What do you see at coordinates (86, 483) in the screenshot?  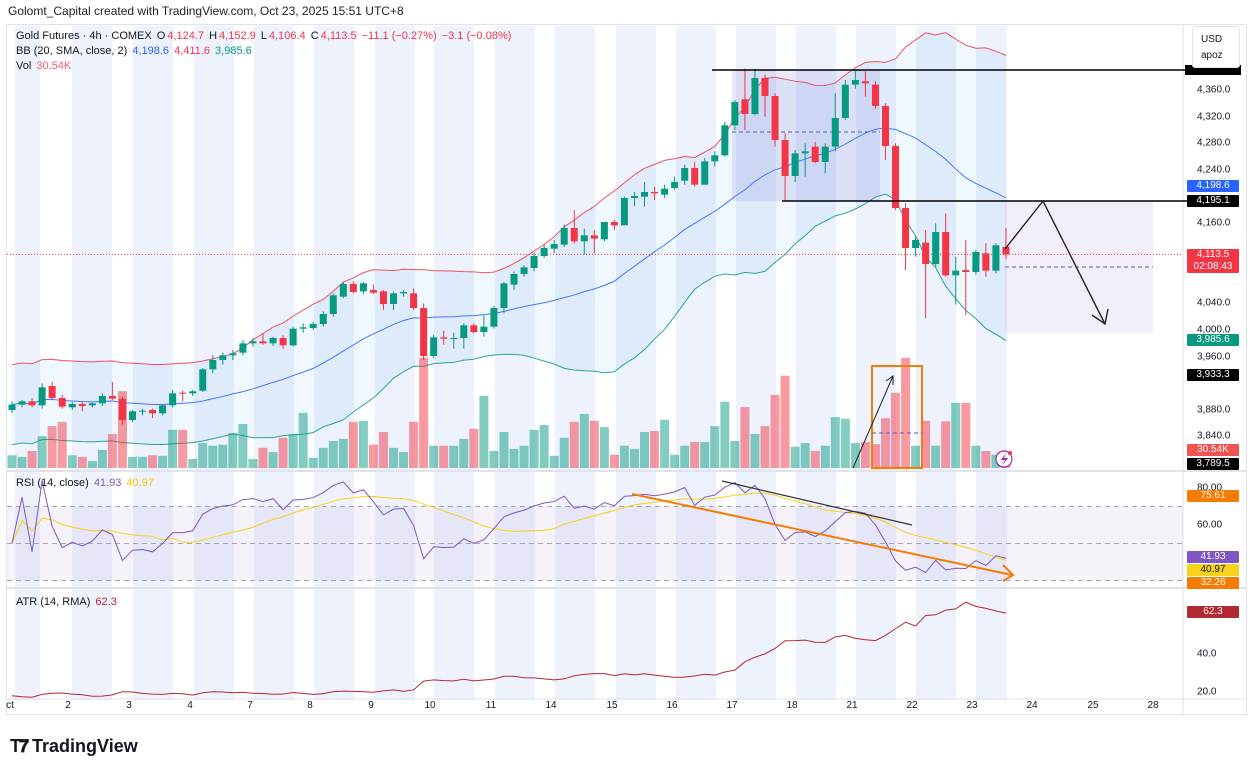 I see `rsi-legend: RSI (14, close) 41.93 40.97` at bounding box center [86, 483].